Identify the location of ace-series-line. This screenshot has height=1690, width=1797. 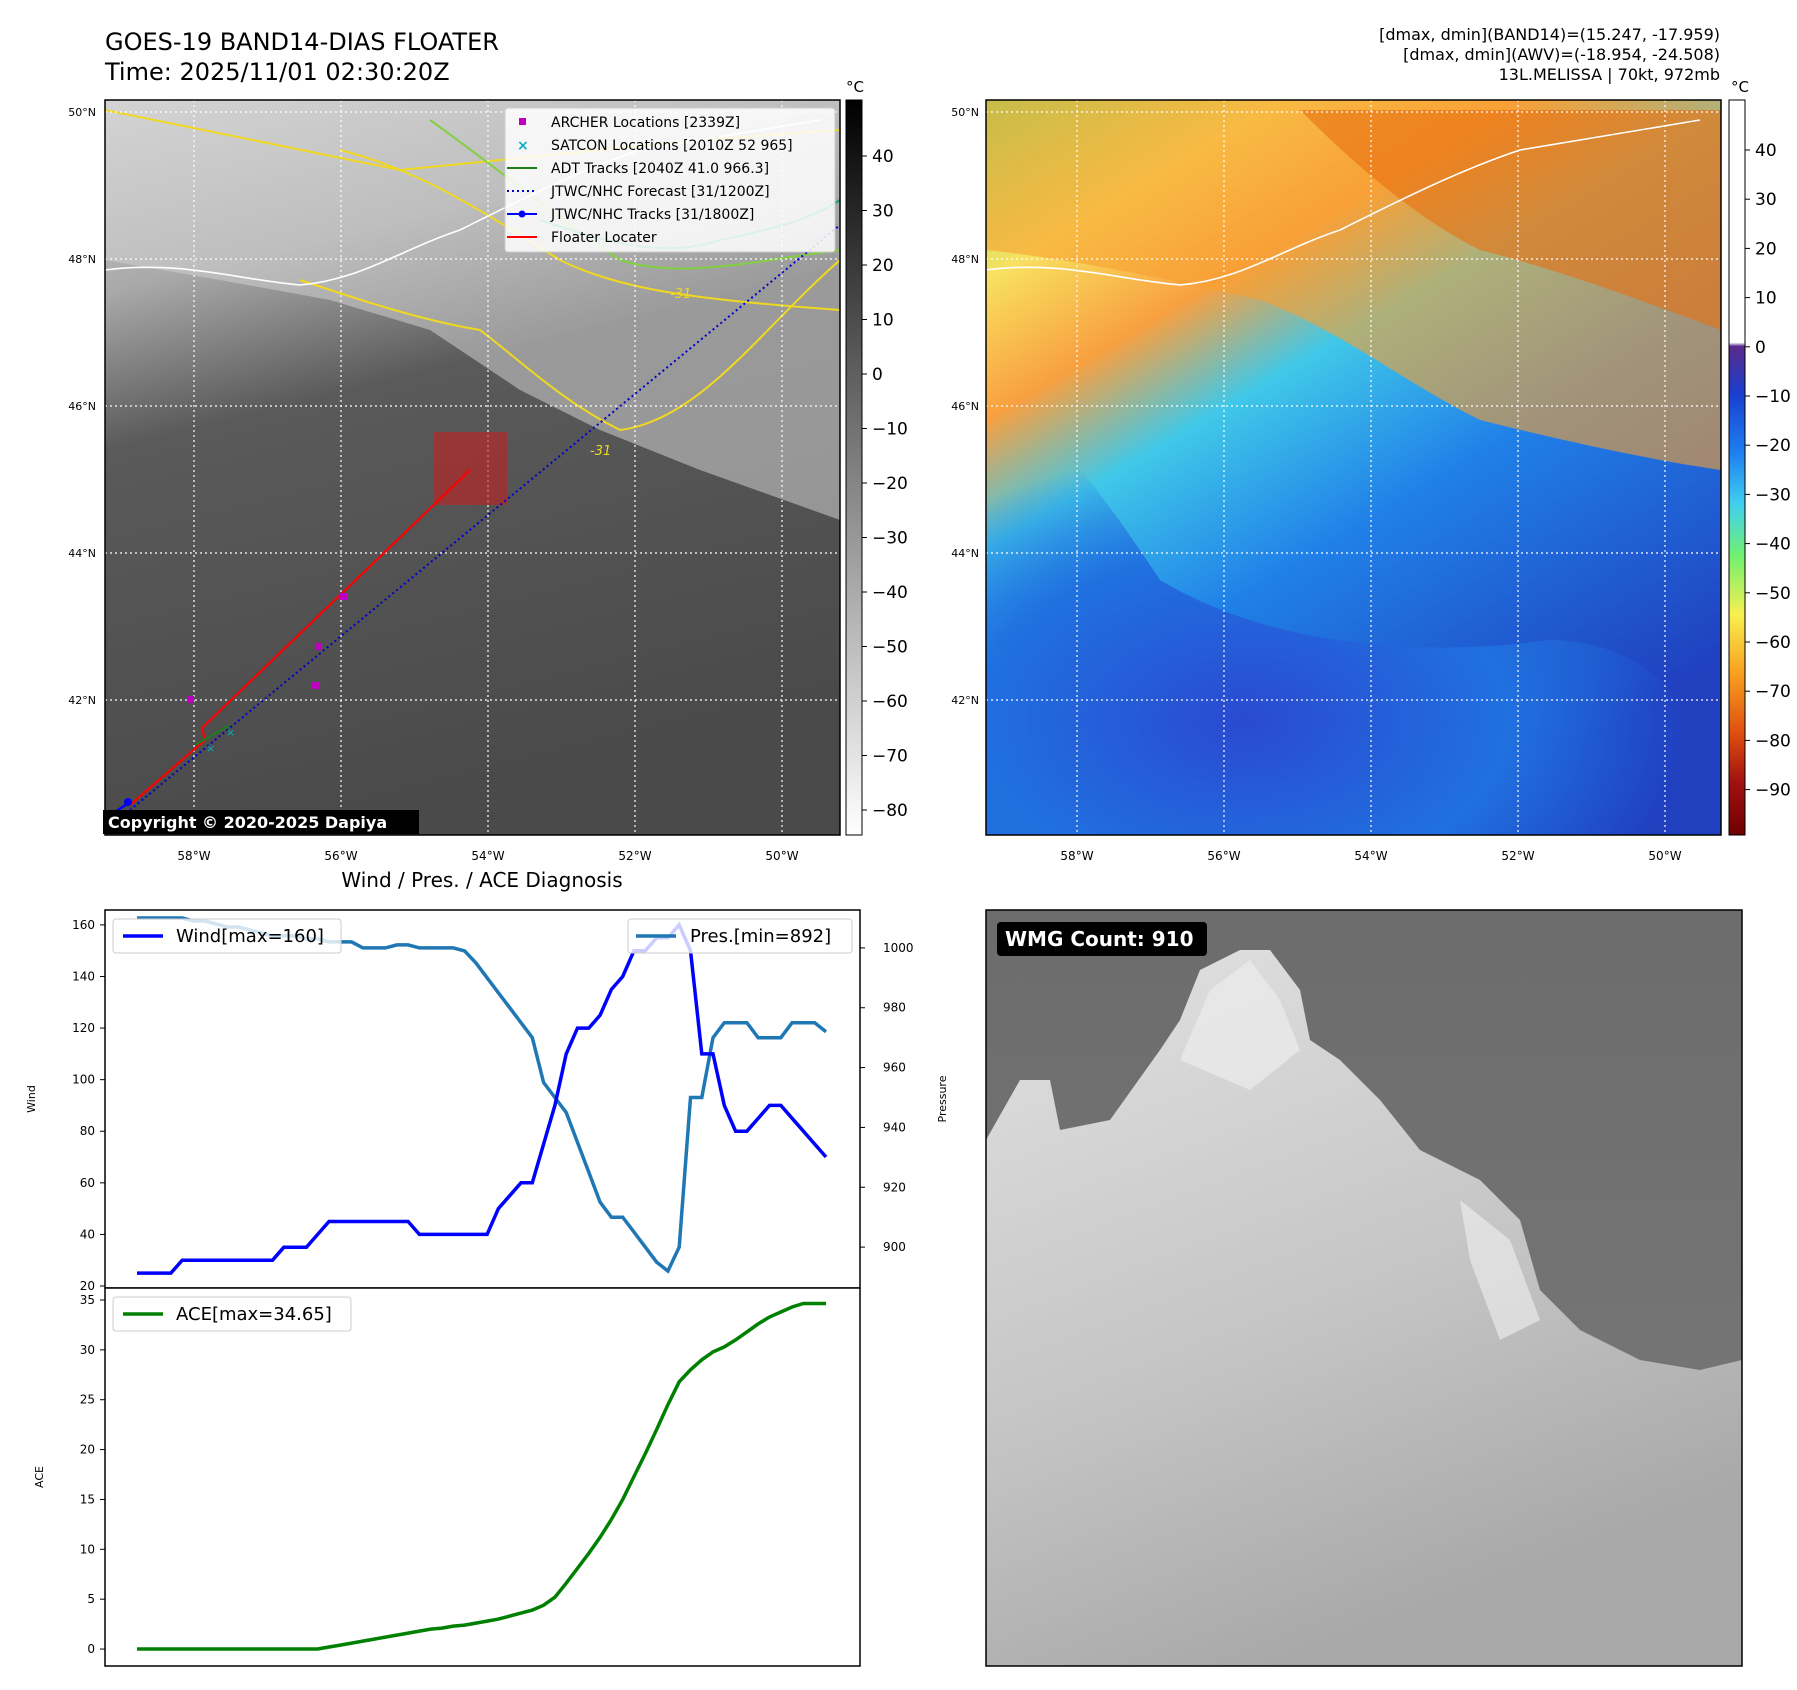
(481, 1476).